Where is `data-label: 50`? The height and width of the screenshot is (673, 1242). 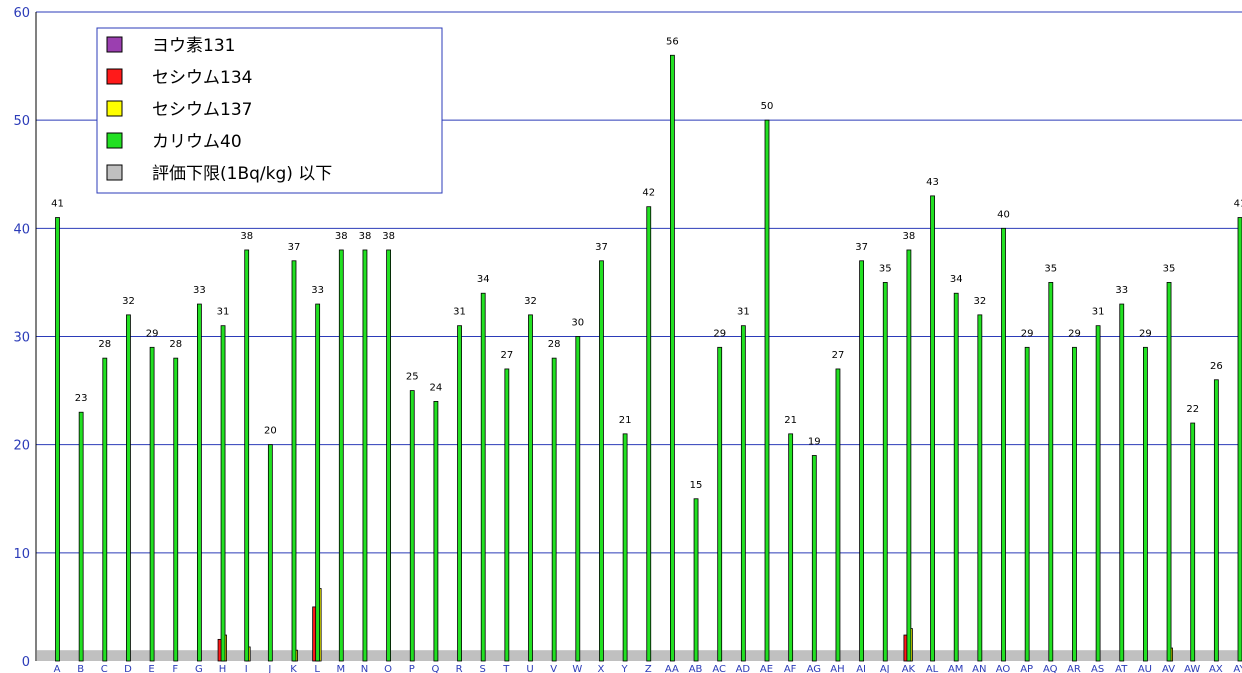 data-label: 50 is located at coordinates (767, 106).